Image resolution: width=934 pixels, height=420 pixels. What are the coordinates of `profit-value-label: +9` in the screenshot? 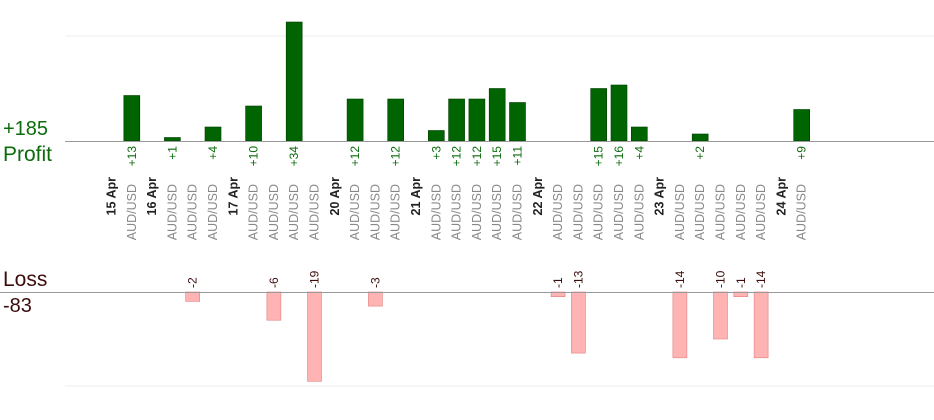 It's located at (802, 153).